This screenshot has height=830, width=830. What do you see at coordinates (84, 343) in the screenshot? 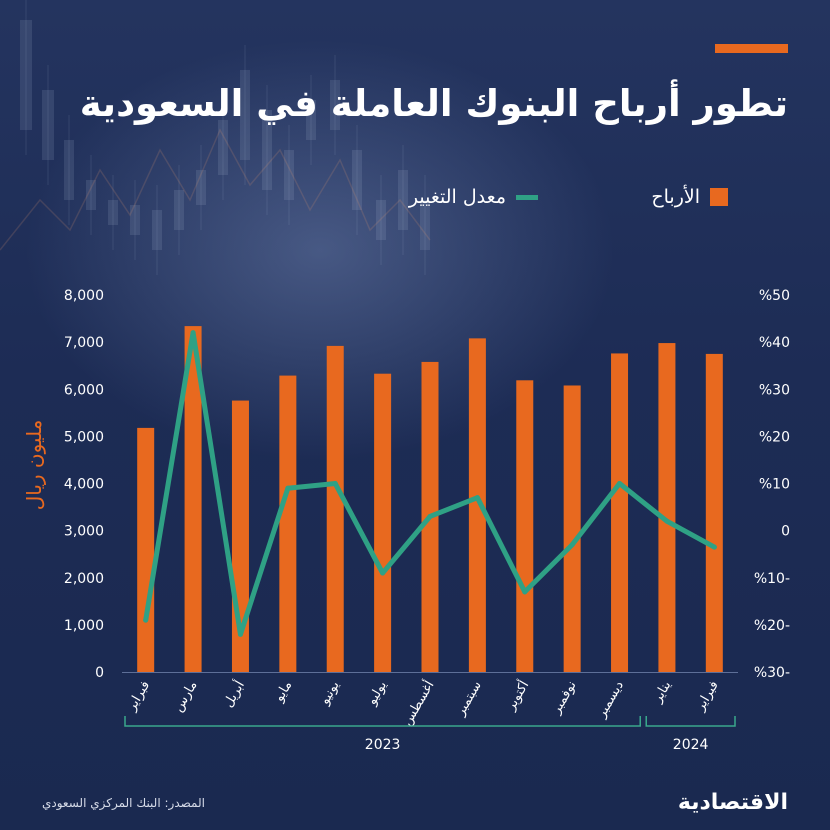
I see `y-tick-left: 7,000` at bounding box center [84, 343].